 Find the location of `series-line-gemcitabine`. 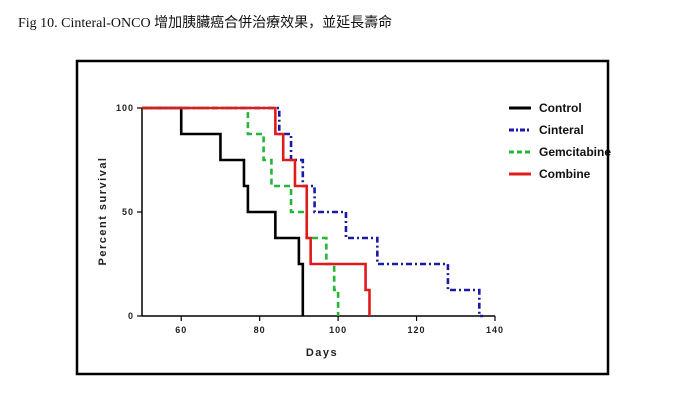

series-line-gemcitabine is located at coordinates (241, 211).